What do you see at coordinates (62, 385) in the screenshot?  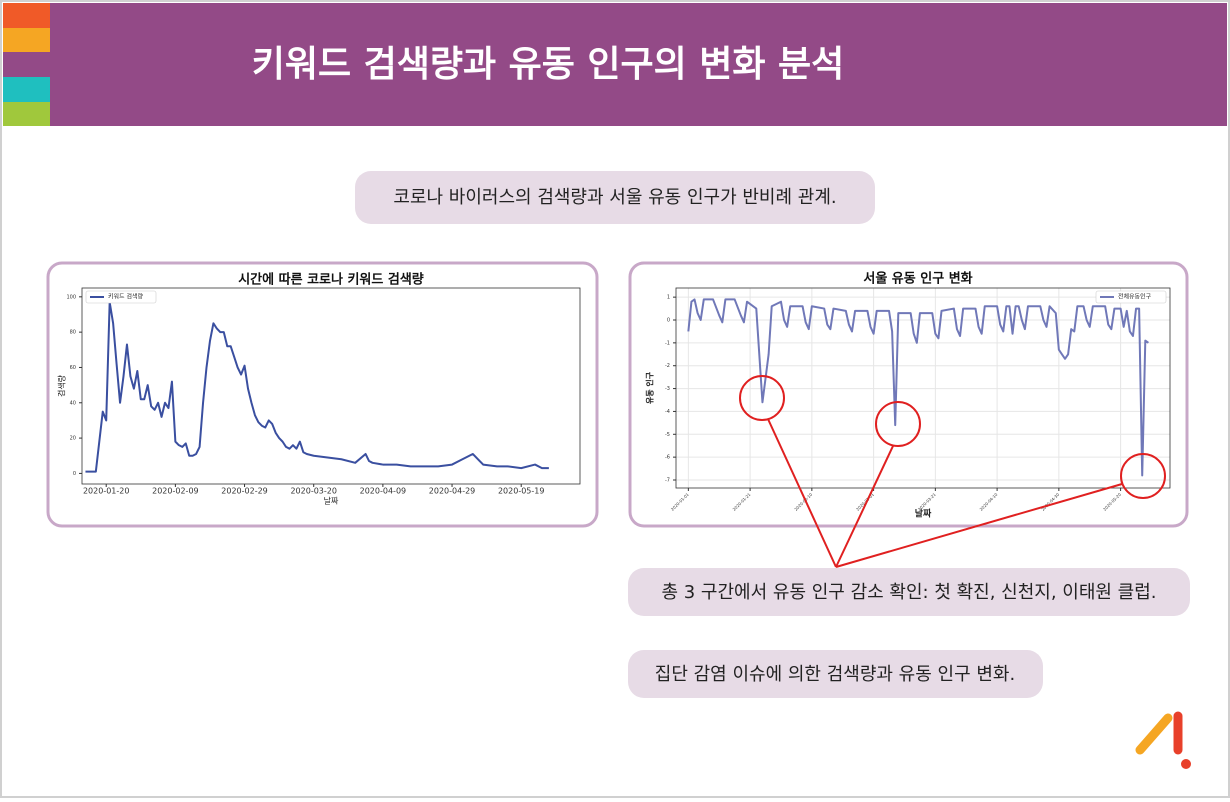 I see `y-axis-label: 검색량` at bounding box center [62, 385].